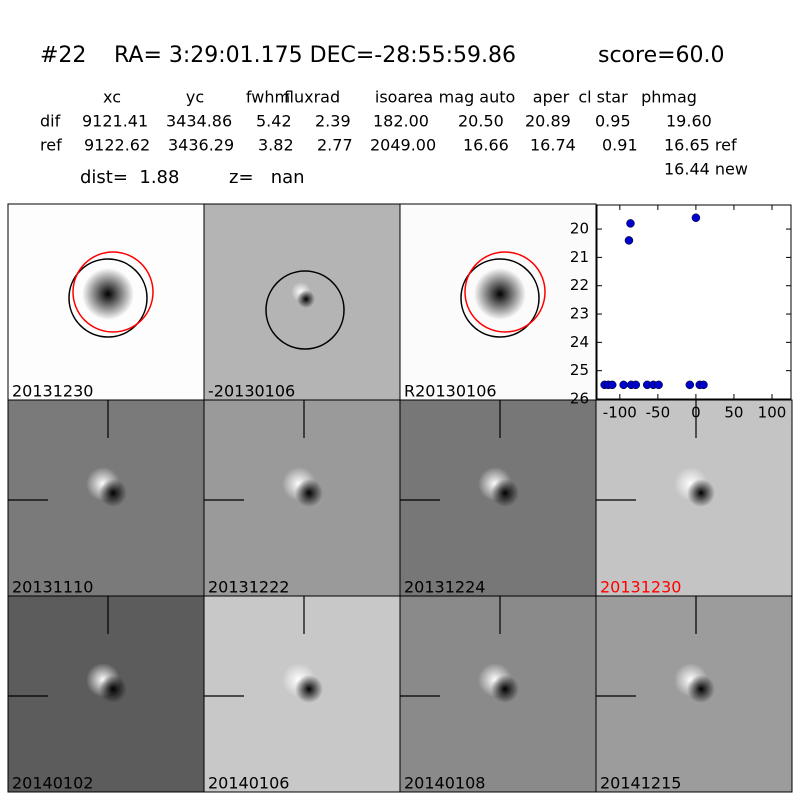  I want to click on table-cell: 9121.41, so click(115, 121).